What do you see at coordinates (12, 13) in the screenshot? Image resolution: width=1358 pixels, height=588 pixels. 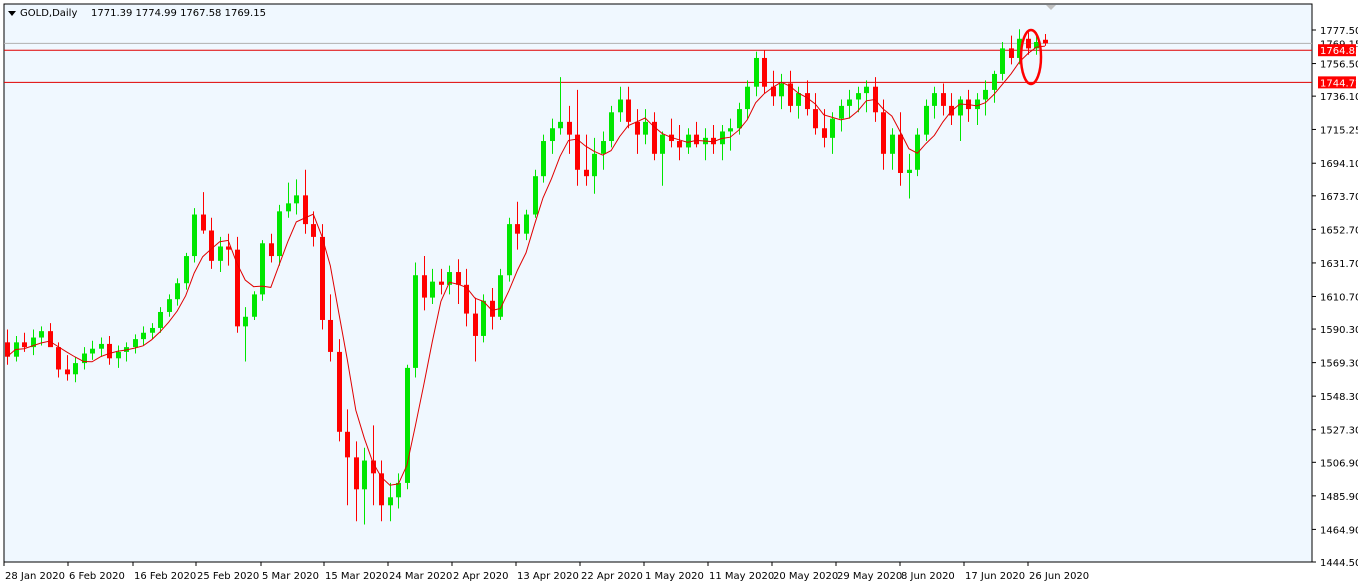 I see `triangle-down-icon` at bounding box center [12, 13].